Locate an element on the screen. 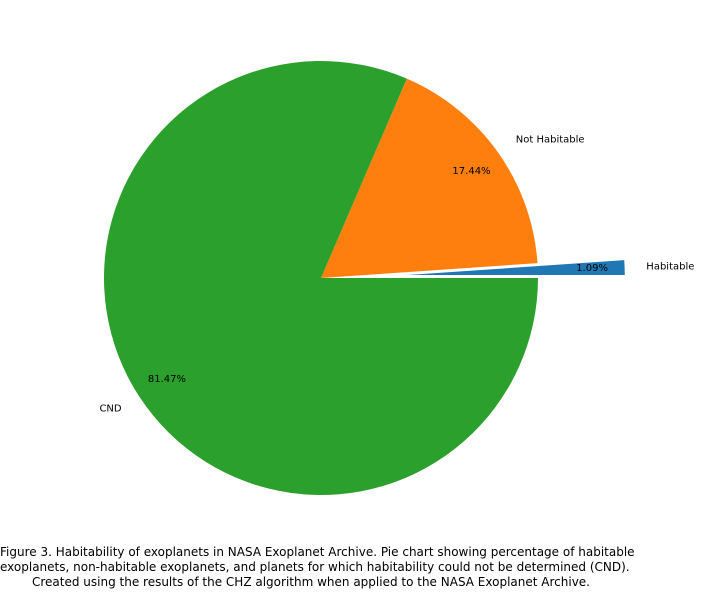  pct-label-not-habitable: 17.44% is located at coordinates (471, 171).